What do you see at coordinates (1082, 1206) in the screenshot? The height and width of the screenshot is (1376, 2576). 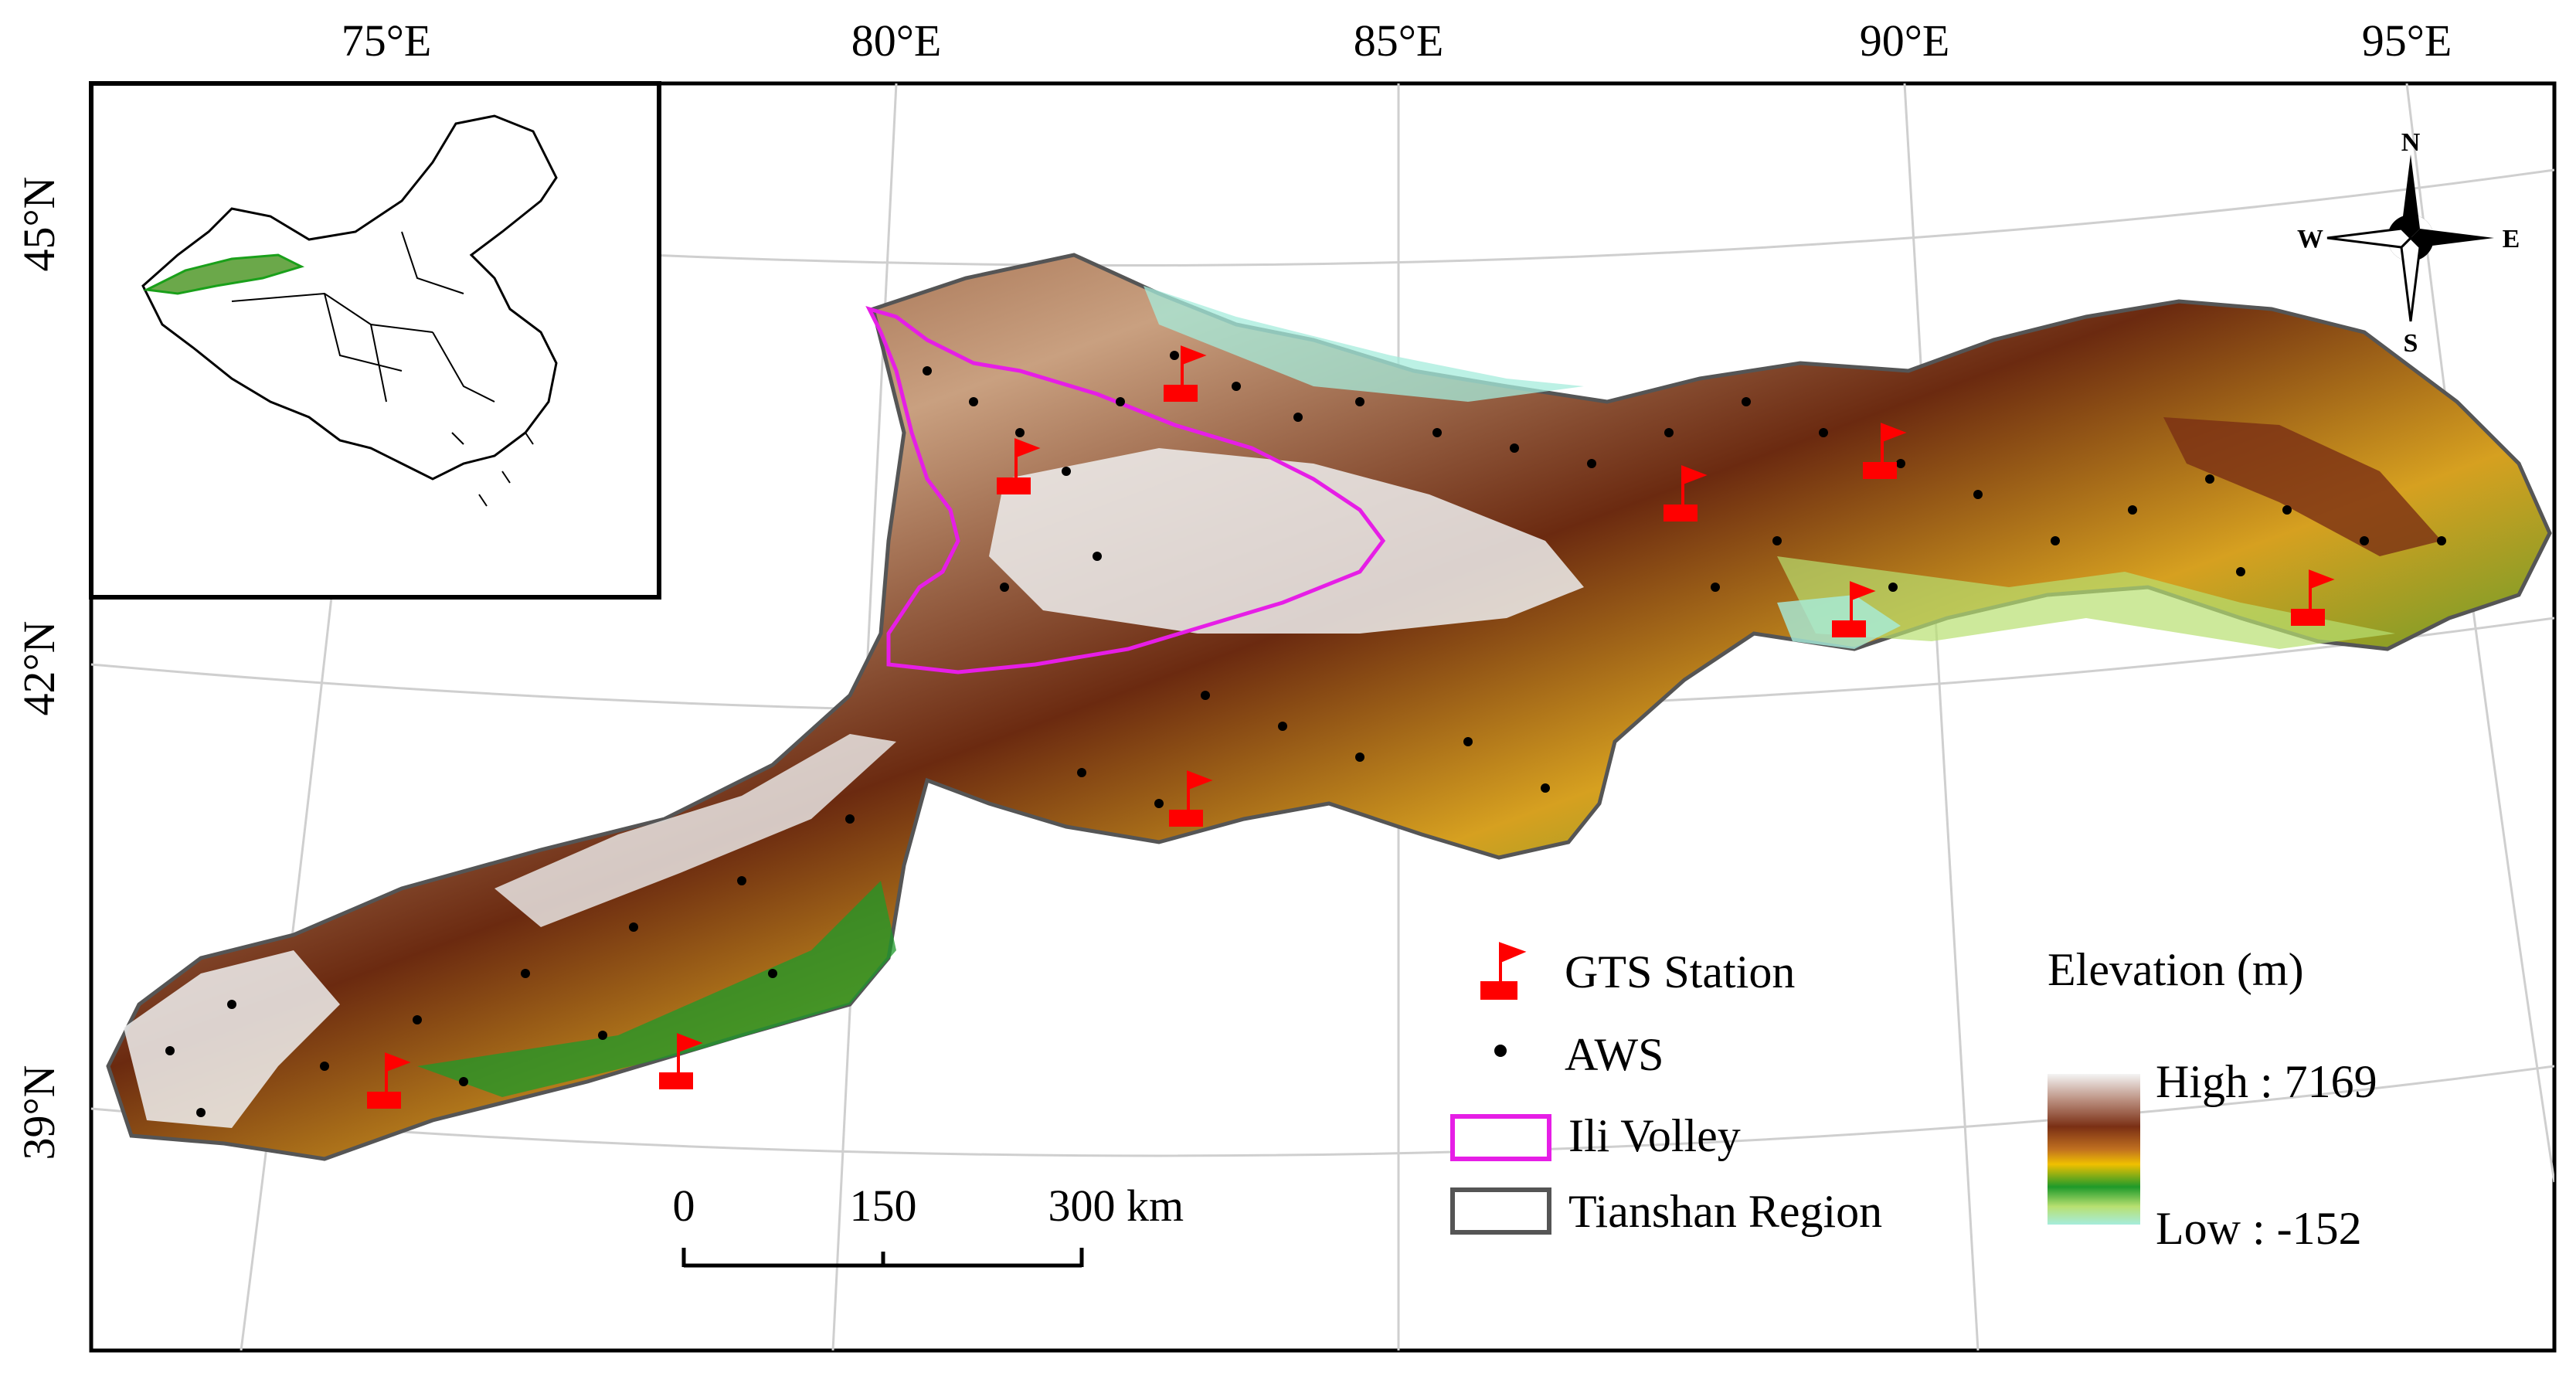 I see `scale-tick-300: 300` at bounding box center [1082, 1206].